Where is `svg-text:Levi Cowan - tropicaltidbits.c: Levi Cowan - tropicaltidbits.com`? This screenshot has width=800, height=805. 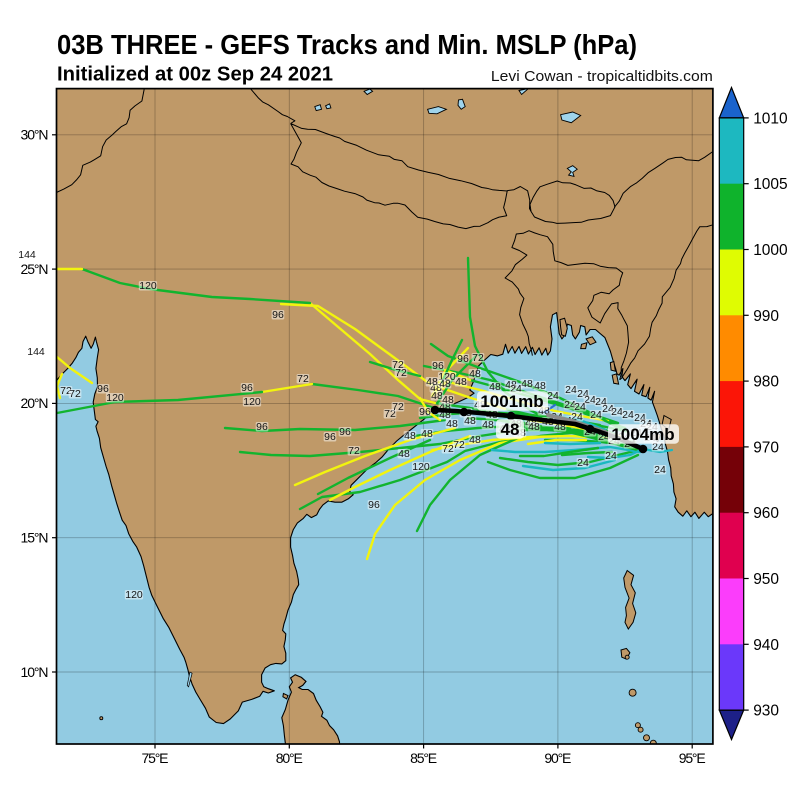 svg-text:Levi Cowan - tropicaltidbits.c: Levi Cowan - tropicaltidbits.com is located at coordinates (602, 77).